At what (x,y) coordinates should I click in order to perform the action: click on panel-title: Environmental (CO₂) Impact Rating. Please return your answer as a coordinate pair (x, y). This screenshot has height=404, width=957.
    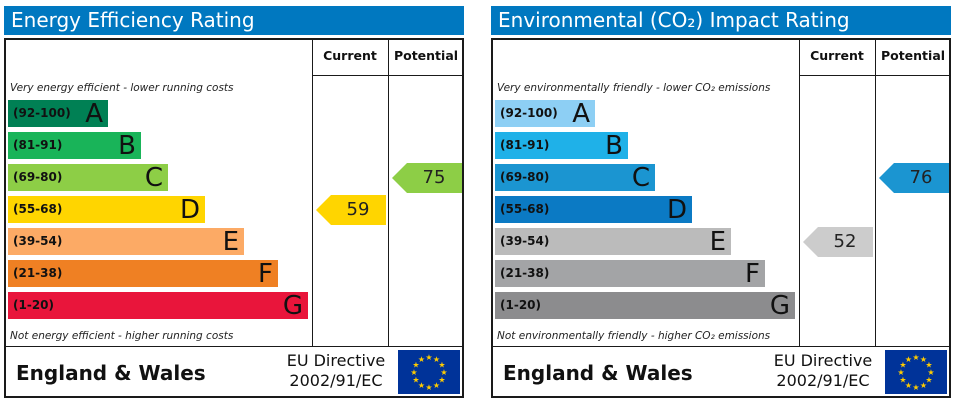
    Looking at the image, I should click on (721, 20).